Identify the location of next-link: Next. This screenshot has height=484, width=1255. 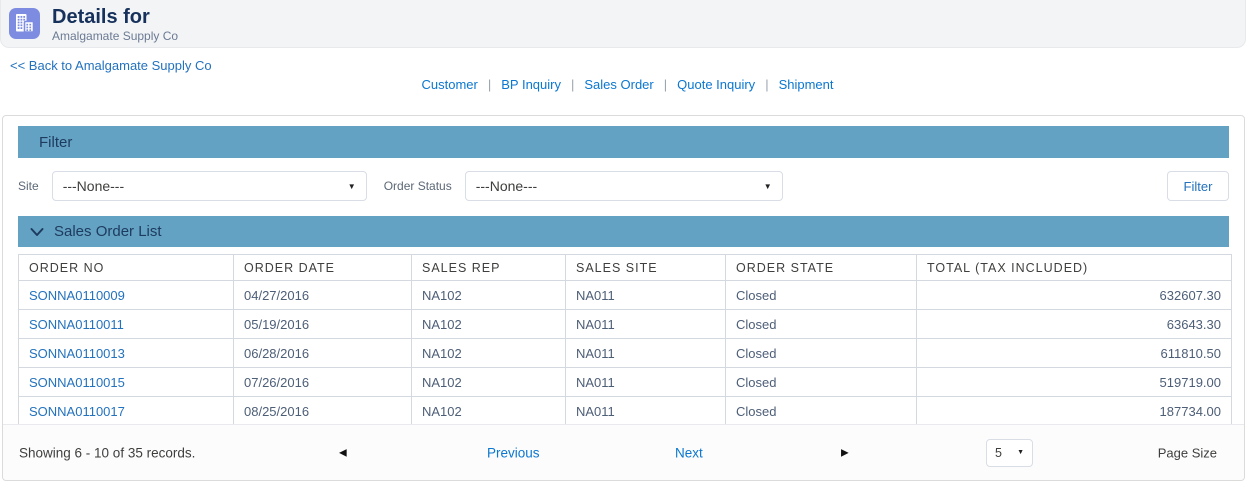
(689, 452).